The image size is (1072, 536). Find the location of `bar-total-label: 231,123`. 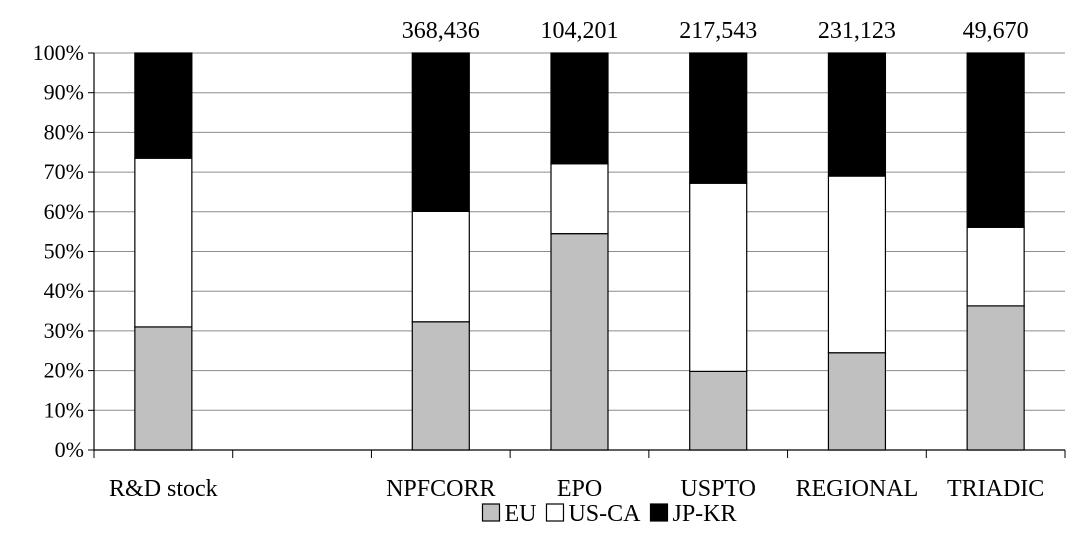

bar-total-label: 231,123 is located at coordinates (857, 31).